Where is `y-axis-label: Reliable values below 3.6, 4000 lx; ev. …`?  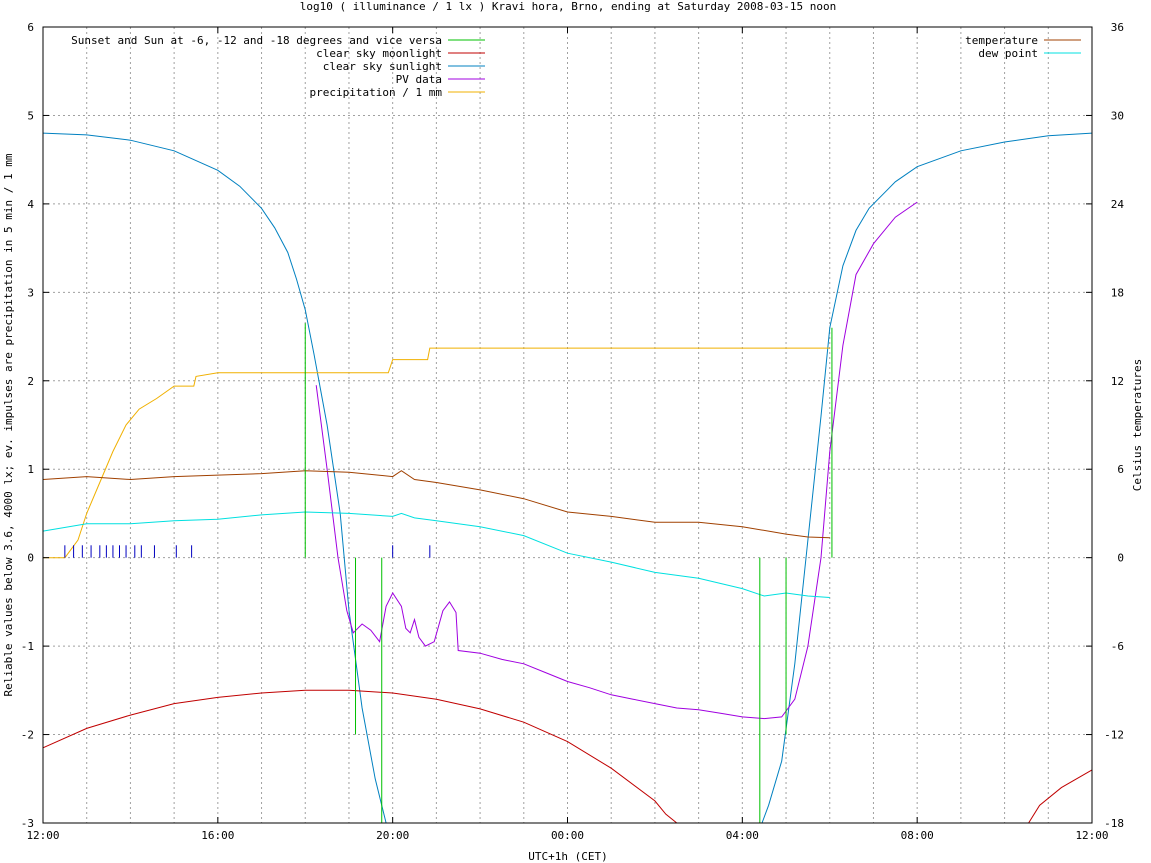
y-axis-label: Reliable values below 3.6, 4000 lx; ev. … is located at coordinates (8, 424).